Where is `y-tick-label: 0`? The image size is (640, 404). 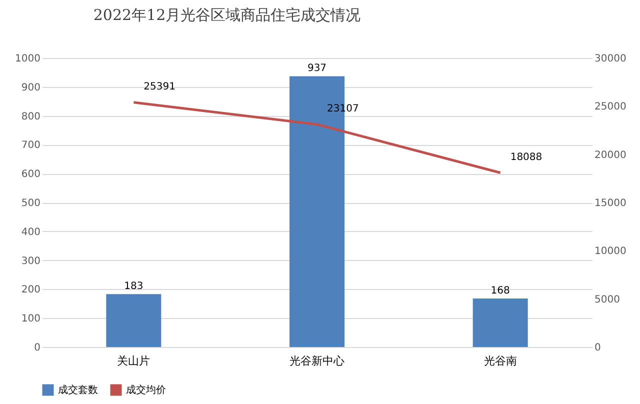 y-tick-label: 0 is located at coordinates (37, 348).